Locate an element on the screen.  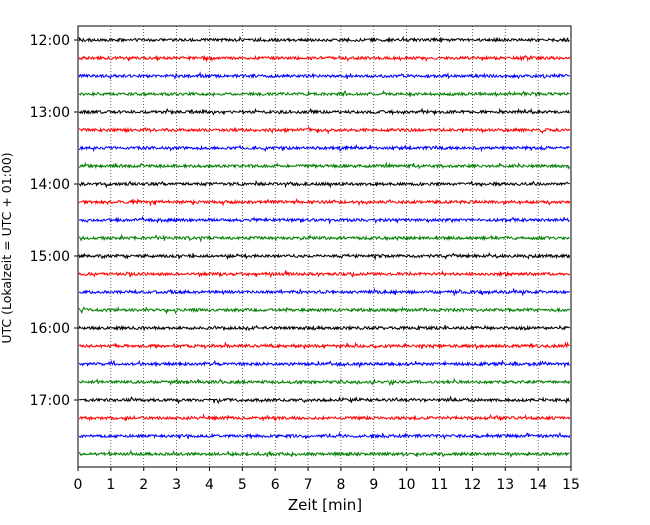
y-axis-label: UTC (Lokalzeit = UTC + 01:00) is located at coordinates (7, 247).